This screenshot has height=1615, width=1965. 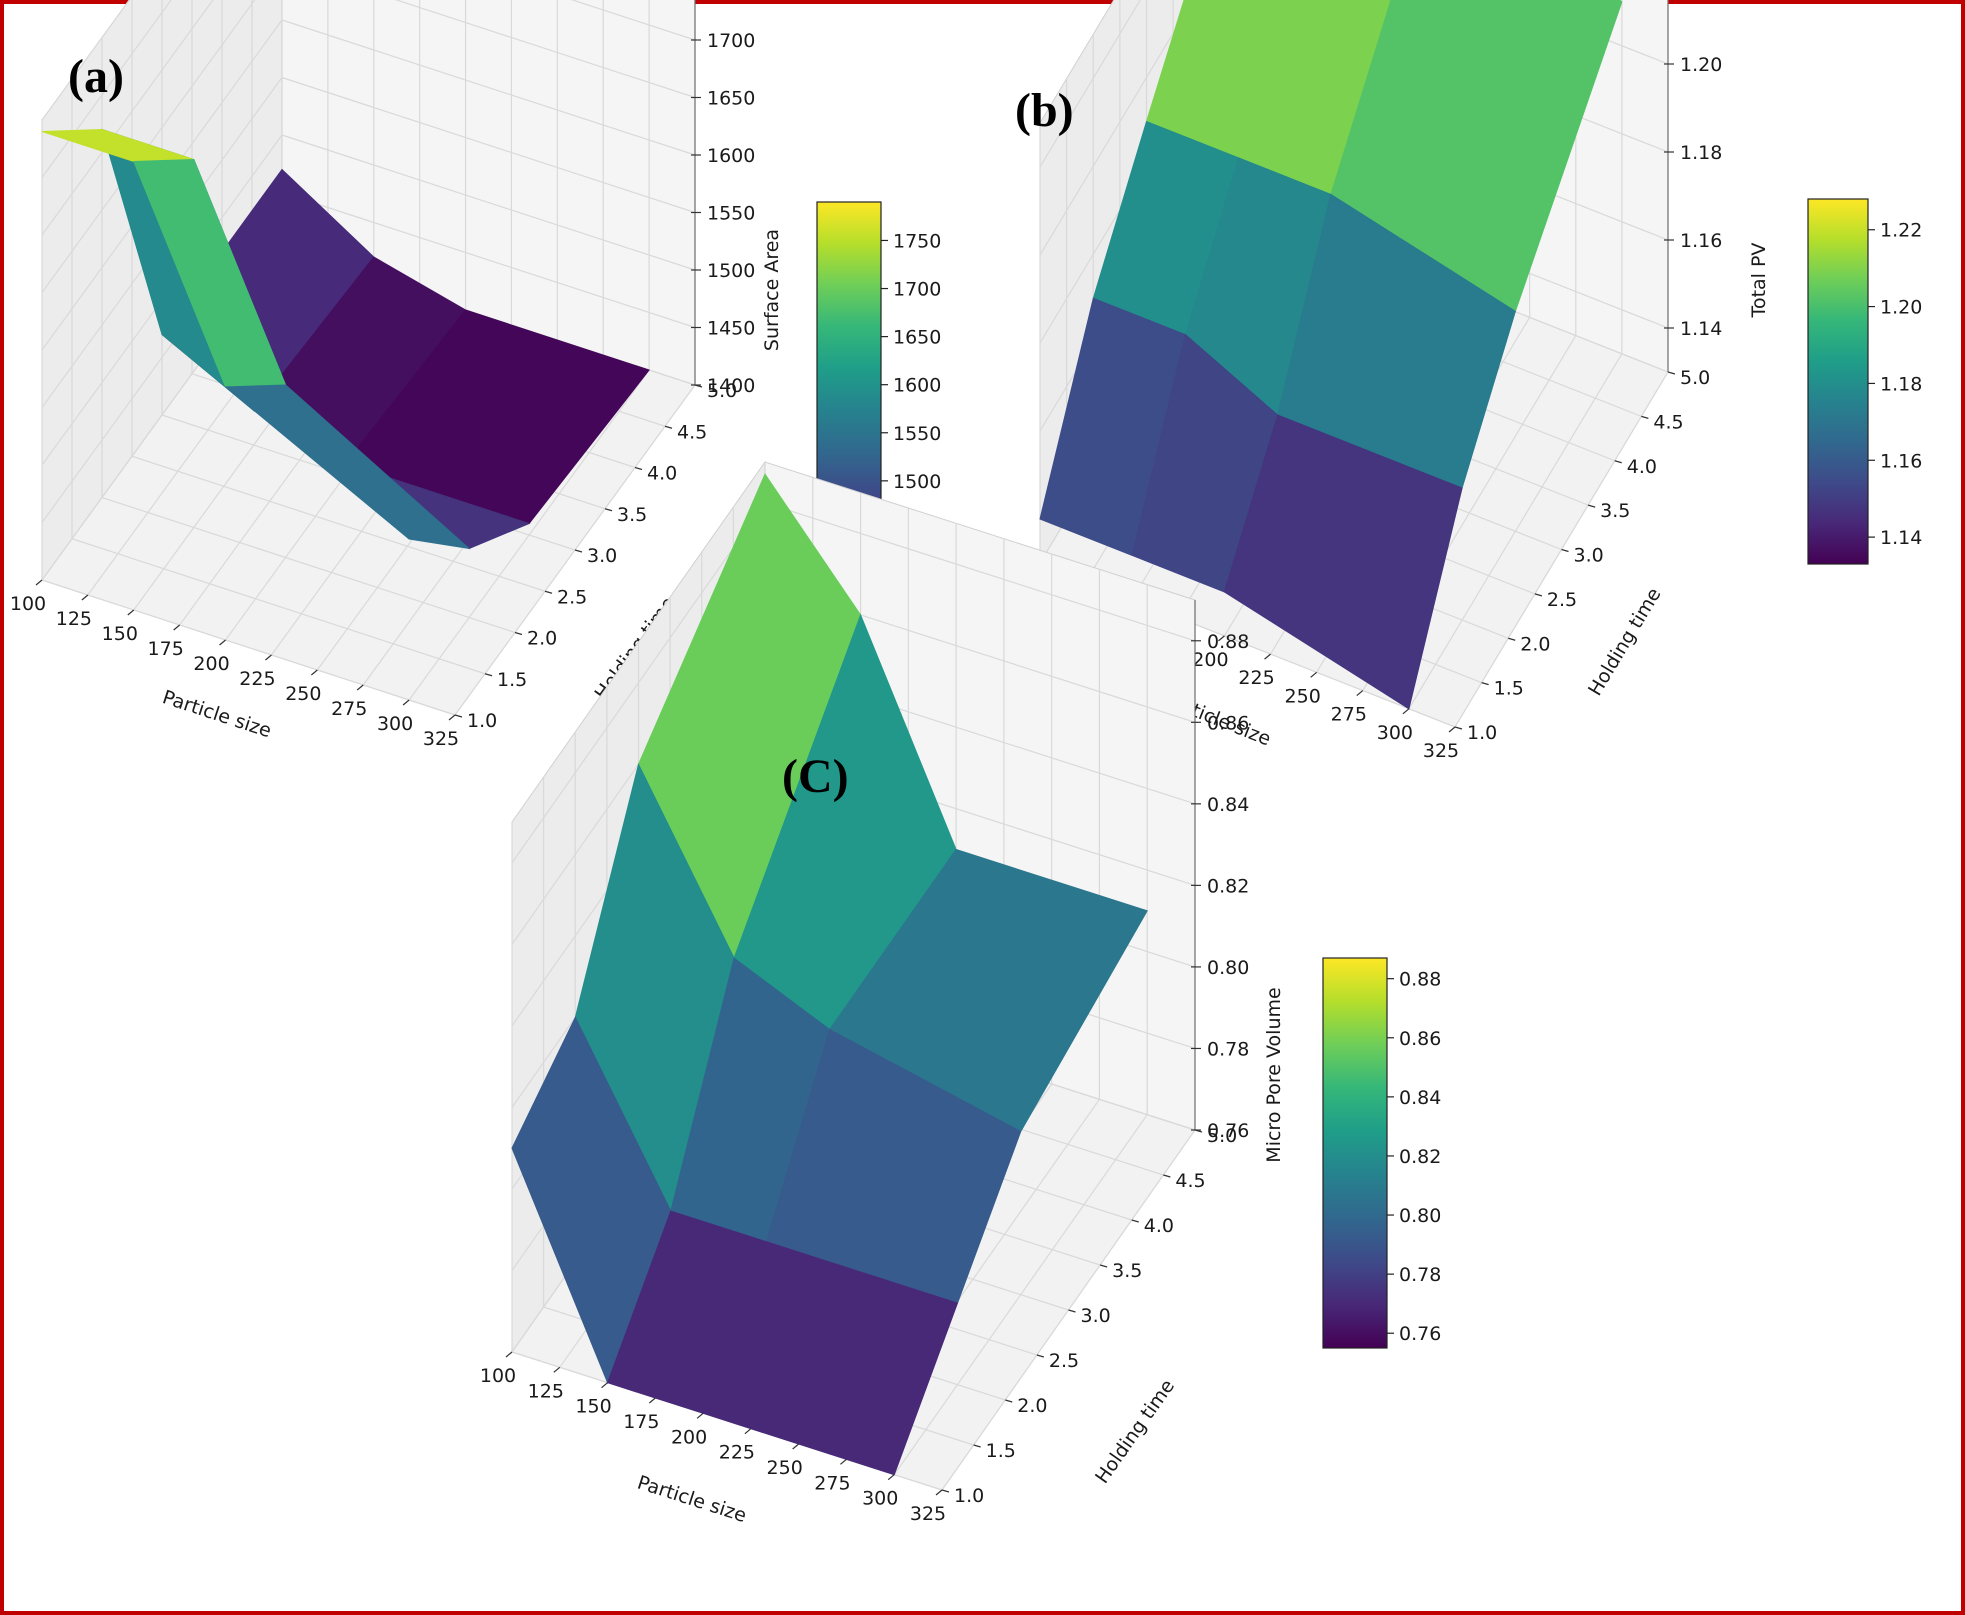 What do you see at coordinates (1901, 538) in the screenshot?
I see `colorbar-tick-label: 1.14` at bounding box center [1901, 538].